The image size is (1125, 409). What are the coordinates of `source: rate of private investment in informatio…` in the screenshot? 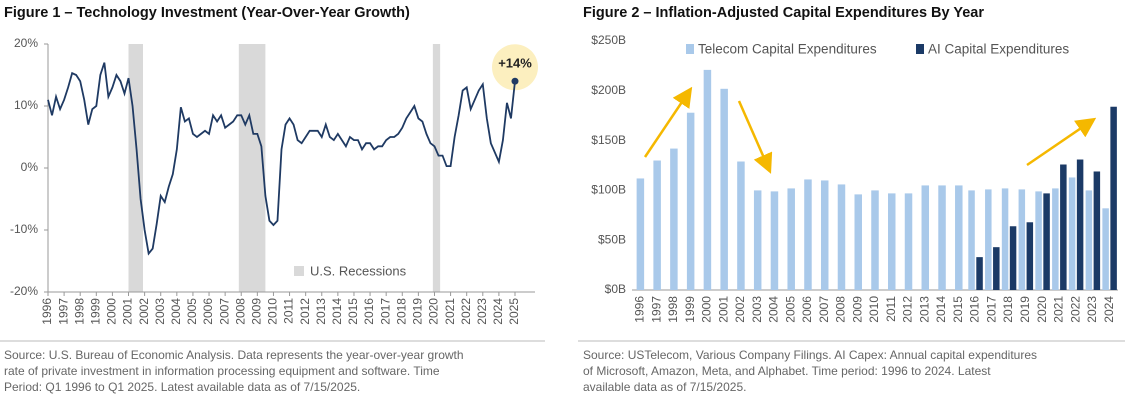 It's located at (222, 371).